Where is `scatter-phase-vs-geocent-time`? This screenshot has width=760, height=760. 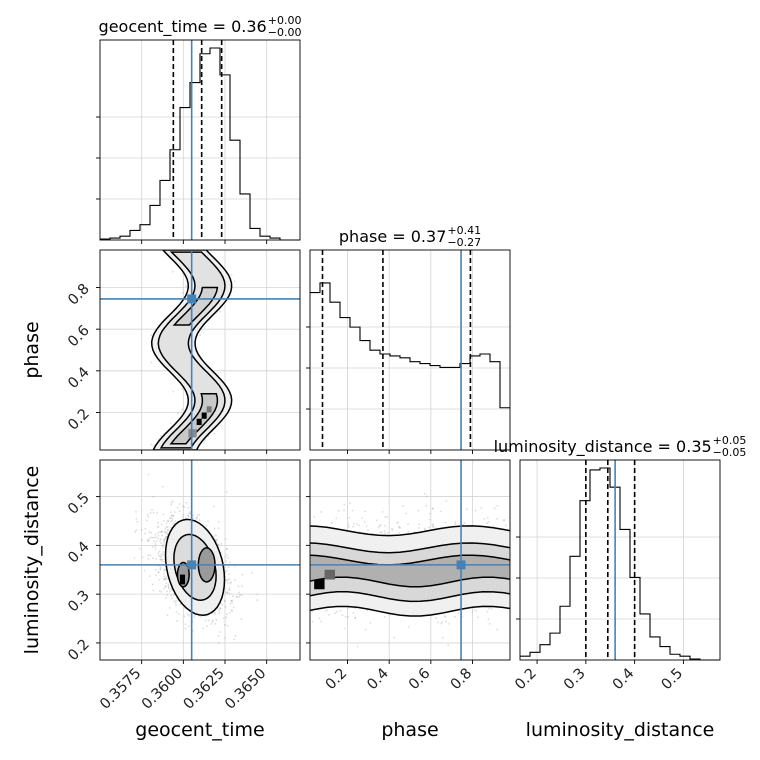 scatter-phase-vs-geocent-time is located at coordinates (200, 350).